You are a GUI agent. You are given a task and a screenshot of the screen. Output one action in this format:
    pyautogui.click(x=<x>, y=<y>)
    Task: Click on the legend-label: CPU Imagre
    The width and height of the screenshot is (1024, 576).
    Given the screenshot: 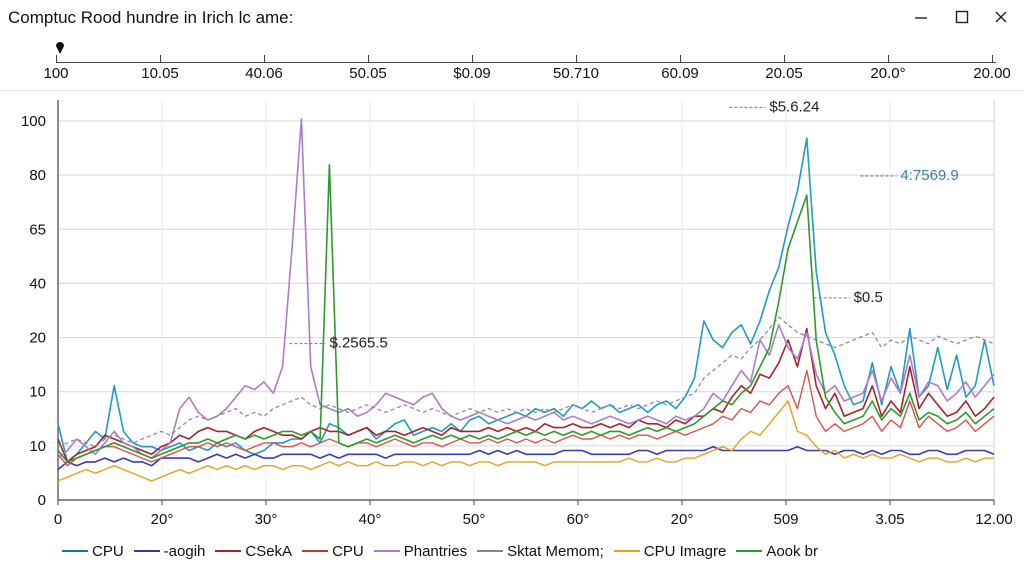 What is the action you would take?
    pyautogui.click(x=685, y=551)
    